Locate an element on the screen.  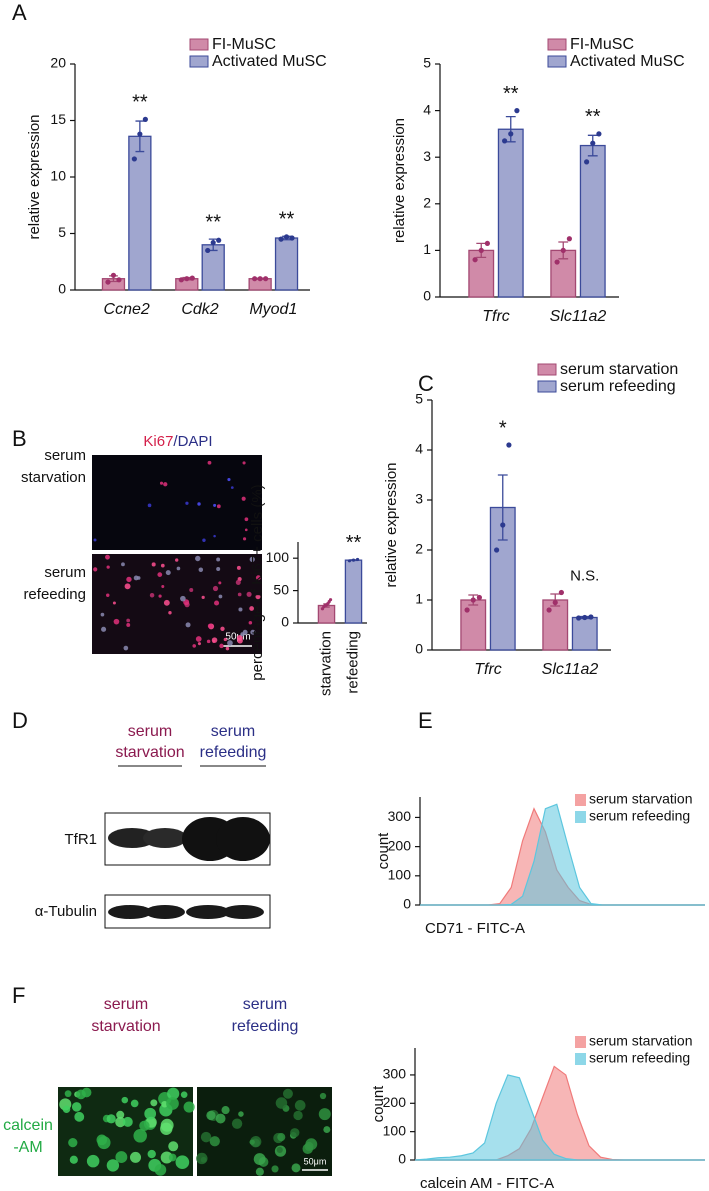
row-label: starvation is located at coordinates (53, 477).